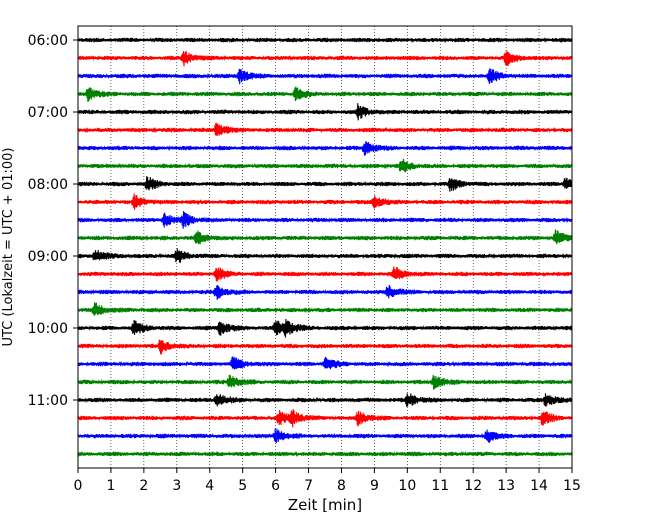  I want to click on x-tick-label-6: 6, so click(275, 486).